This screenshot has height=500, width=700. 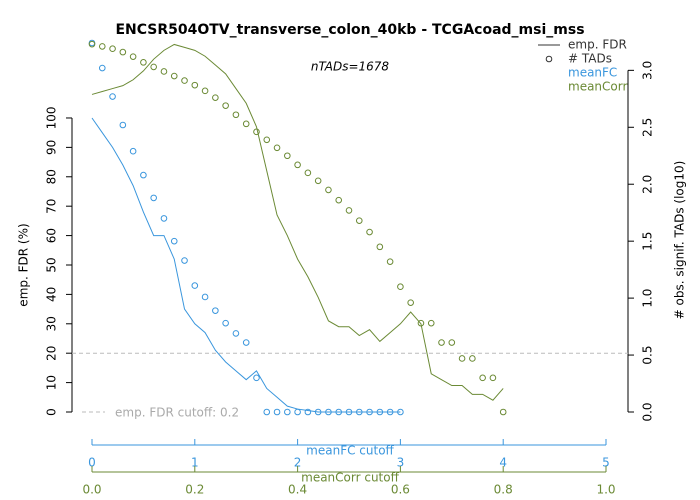 What do you see at coordinates (194, 490) in the screenshot?
I see `x-tick-label: 0.2` at bounding box center [194, 490].